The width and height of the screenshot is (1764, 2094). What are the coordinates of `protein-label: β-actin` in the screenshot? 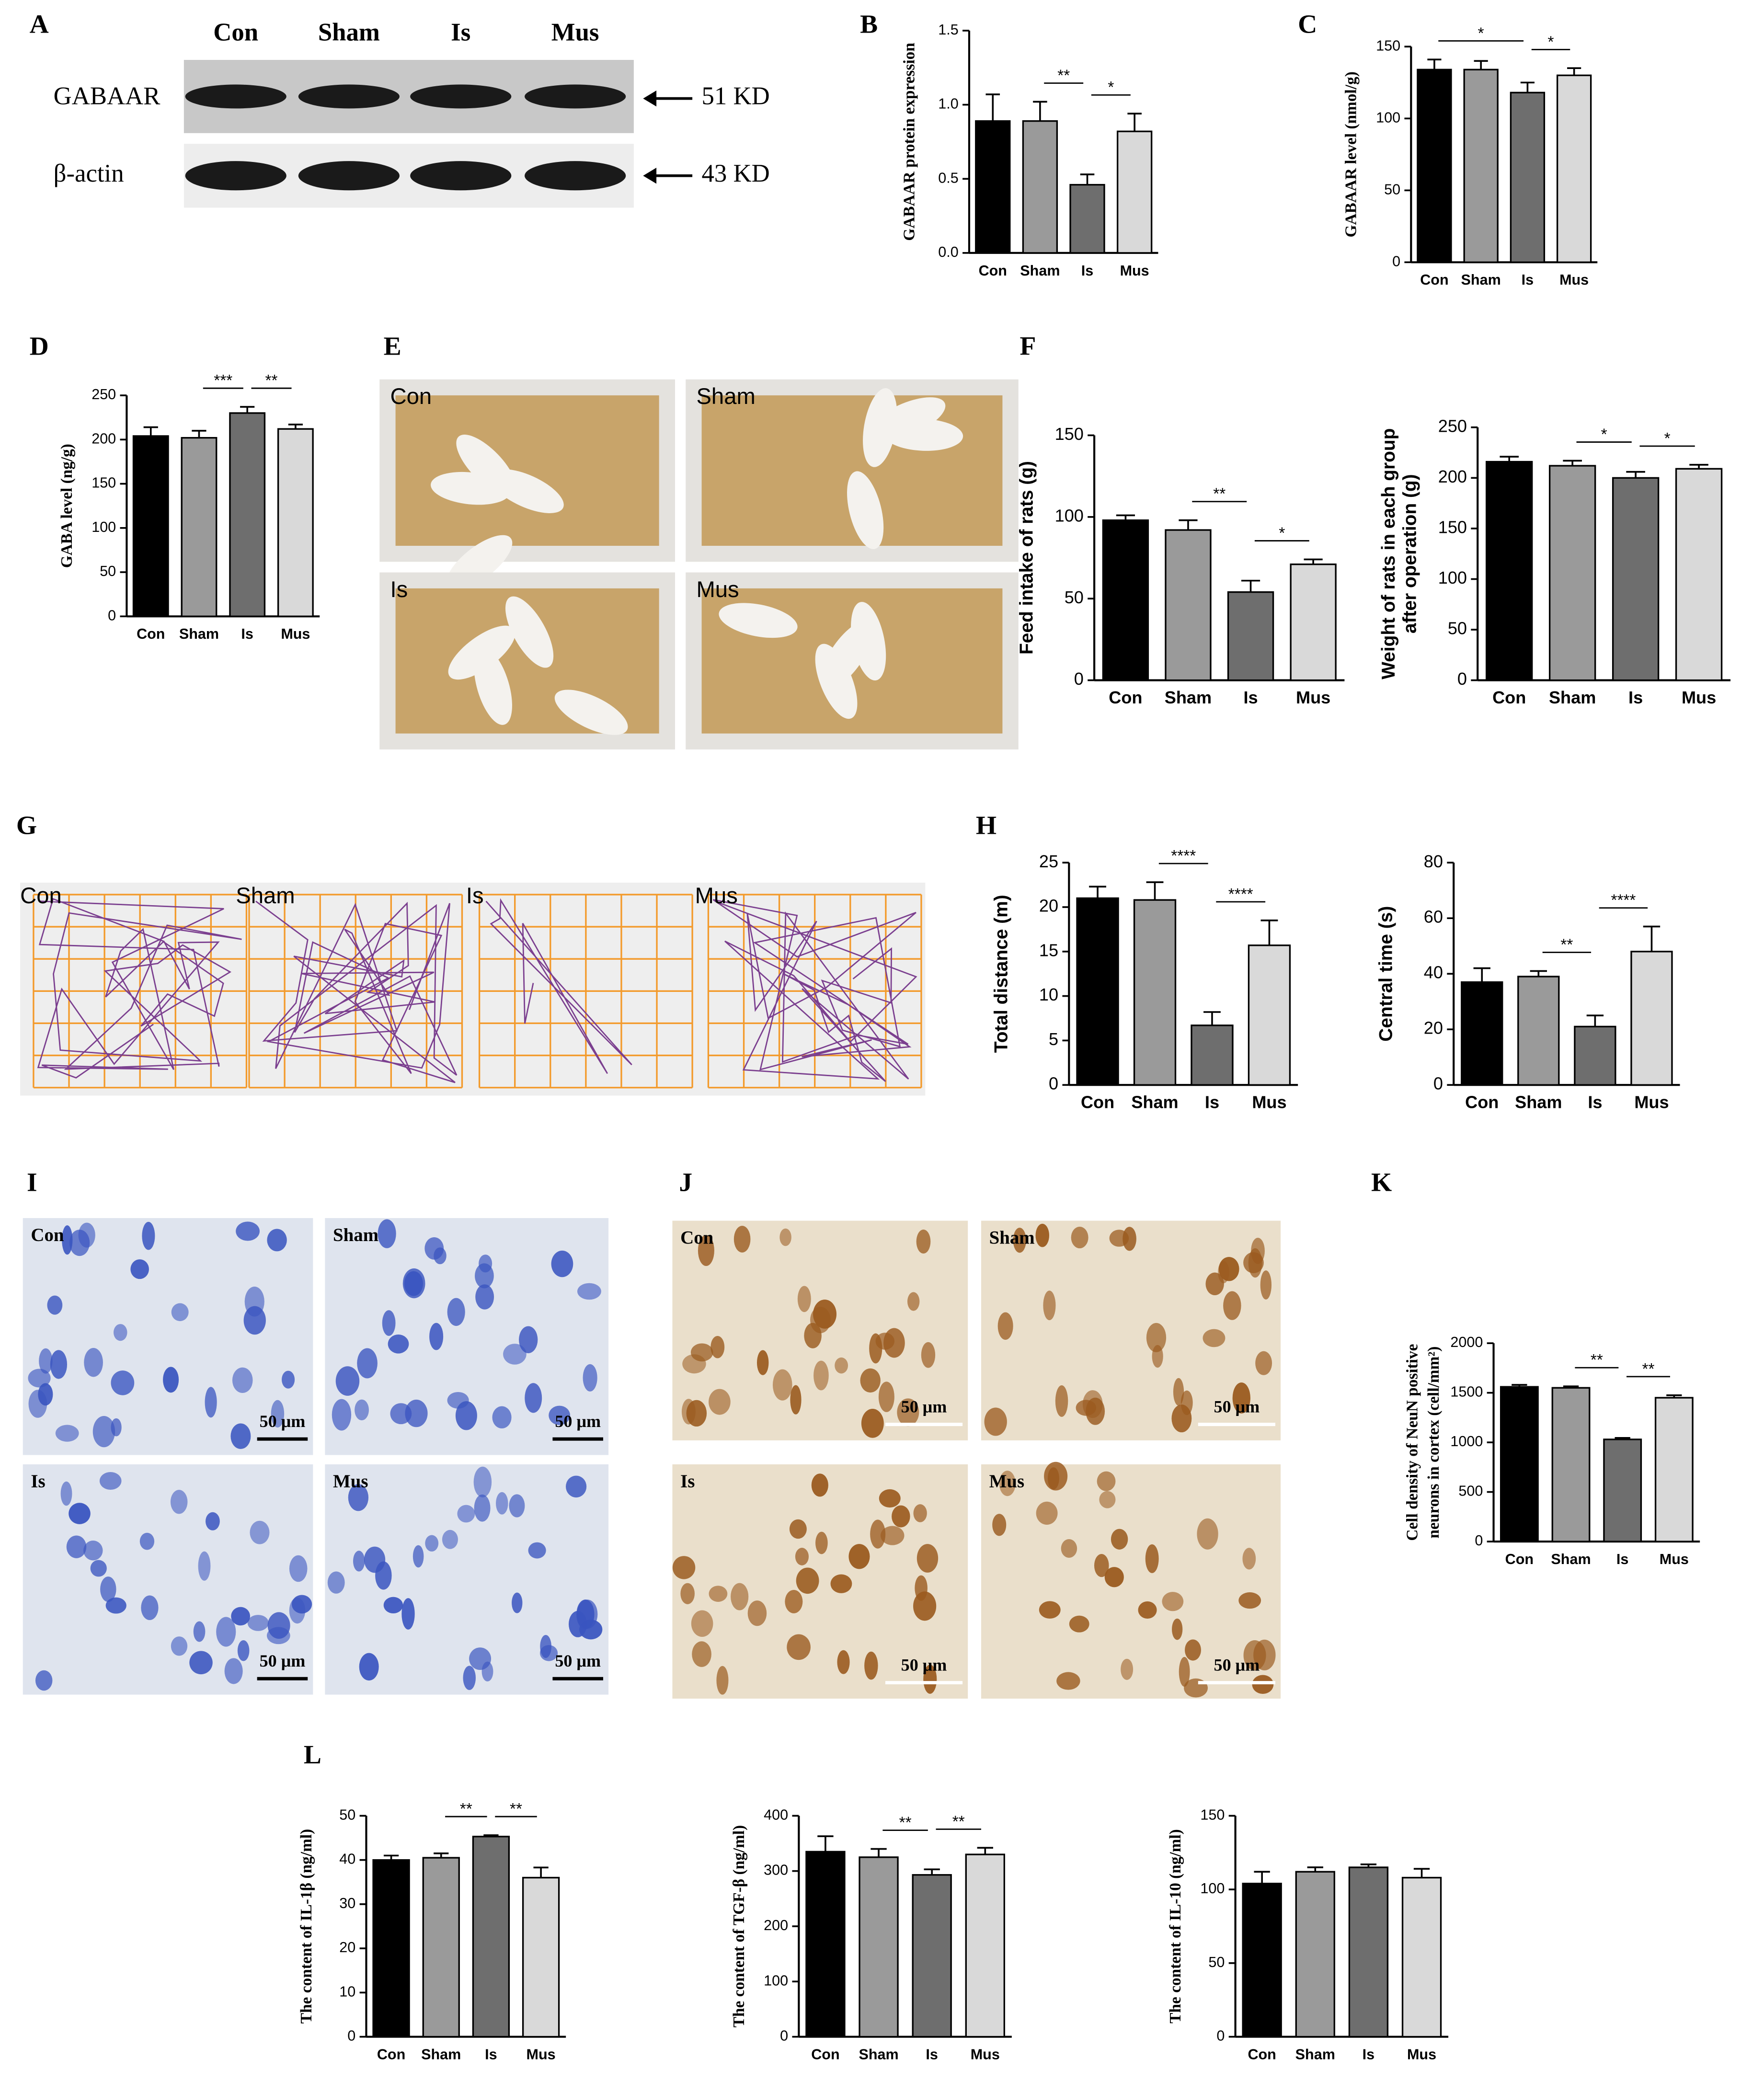 It's located at (89, 173).